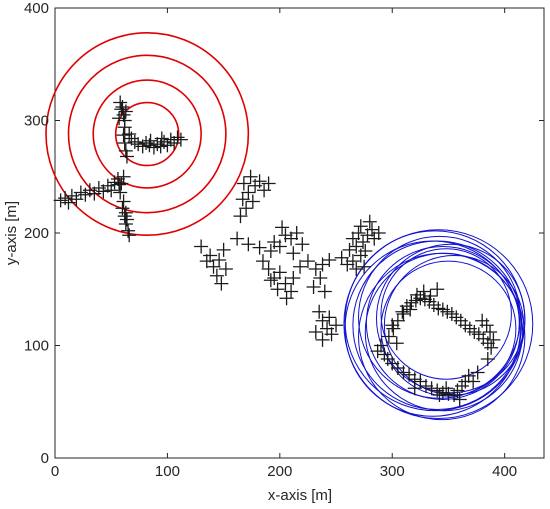  What do you see at coordinates (11, 233) in the screenshot?
I see `y-axis-label: y-axis [m]` at bounding box center [11, 233].